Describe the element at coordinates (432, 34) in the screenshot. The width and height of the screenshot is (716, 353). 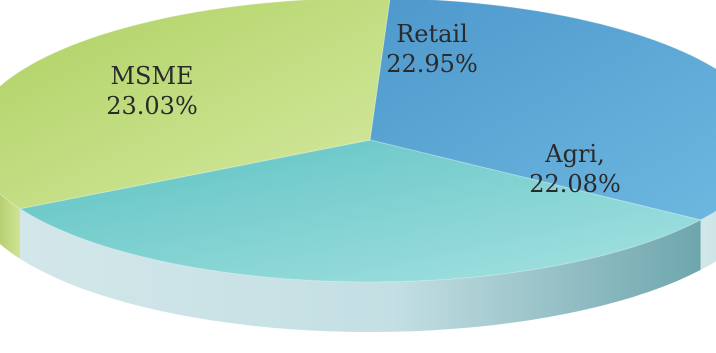
I see `slice-label-retail: Retail` at that location.